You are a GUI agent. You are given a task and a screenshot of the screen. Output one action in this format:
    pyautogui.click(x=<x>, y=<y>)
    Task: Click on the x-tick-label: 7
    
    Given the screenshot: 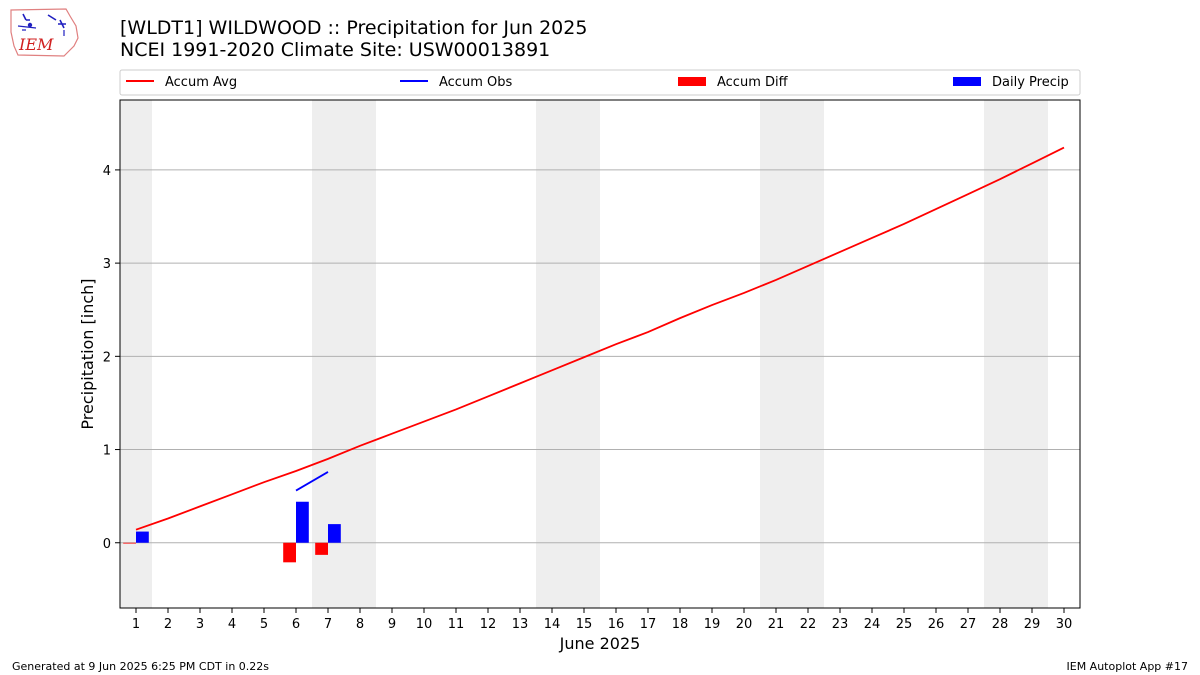 What is the action you would take?
    pyautogui.click(x=328, y=624)
    